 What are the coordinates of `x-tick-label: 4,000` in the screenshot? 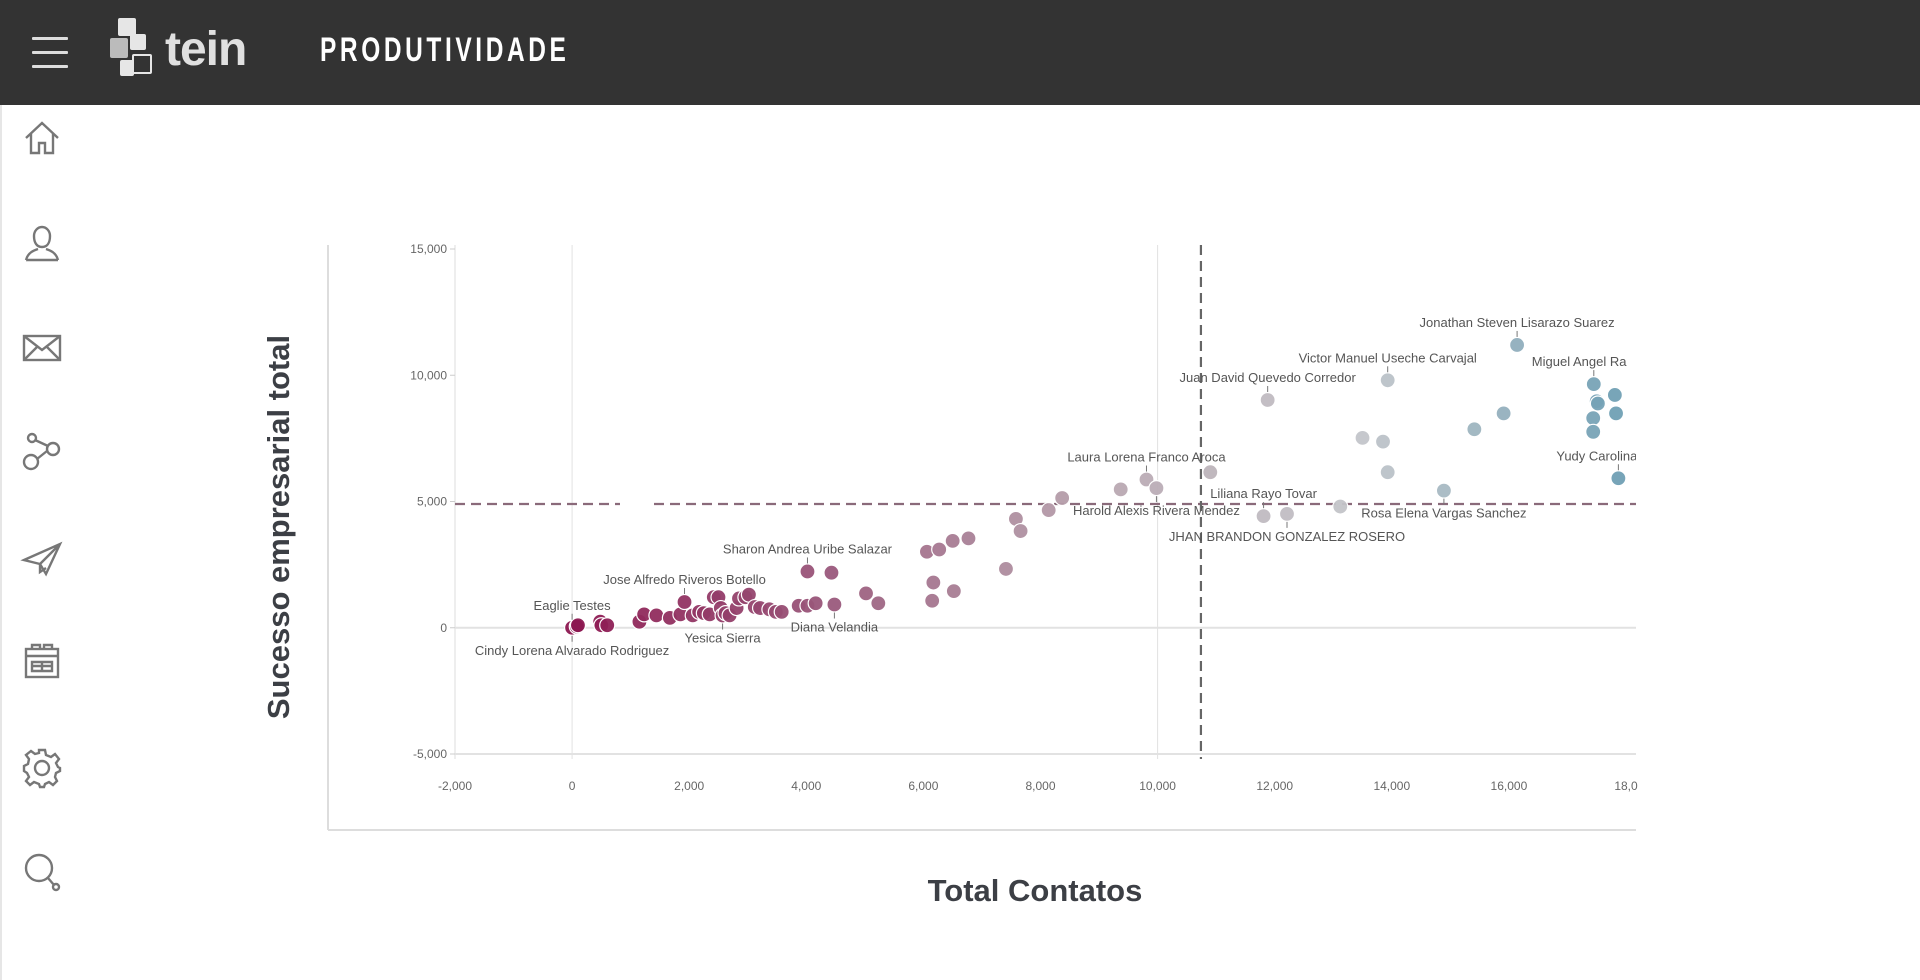 It's located at (806, 786).